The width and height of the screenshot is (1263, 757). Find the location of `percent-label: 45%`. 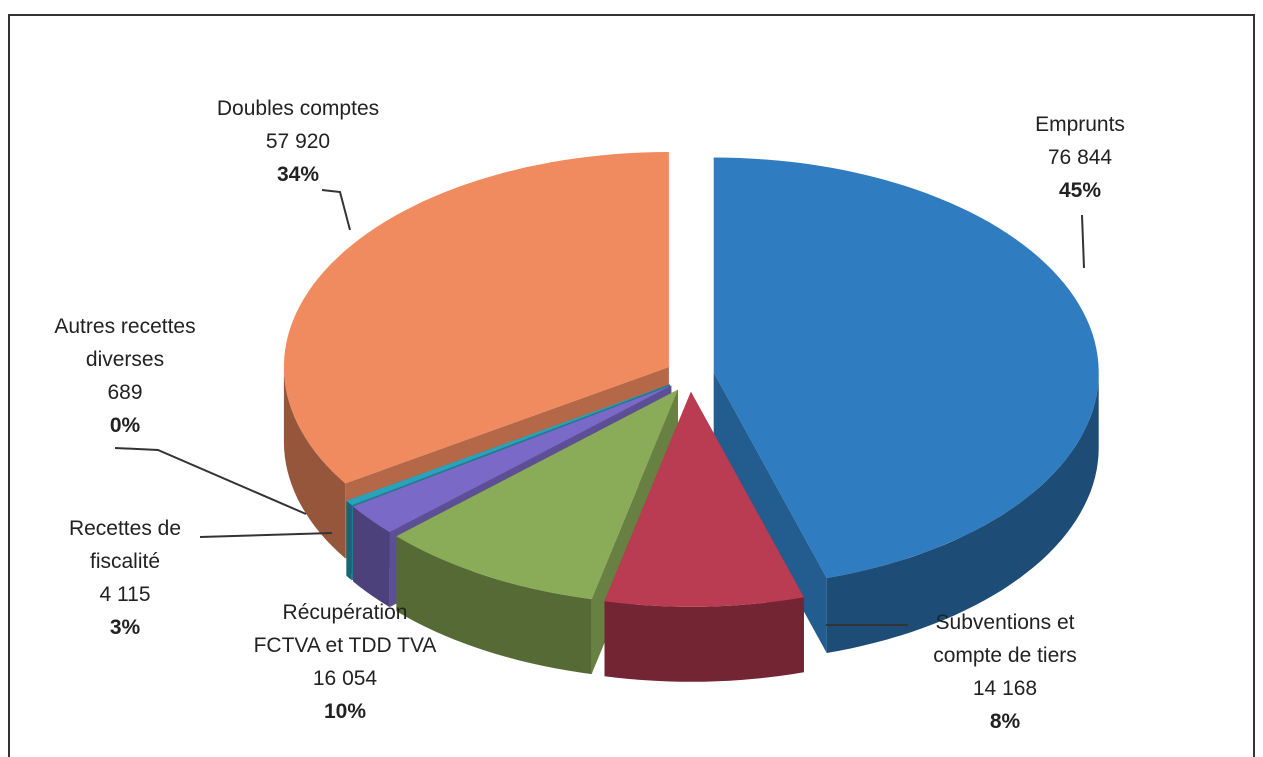

percent-label: 45% is located at coordinates (1080, 190).